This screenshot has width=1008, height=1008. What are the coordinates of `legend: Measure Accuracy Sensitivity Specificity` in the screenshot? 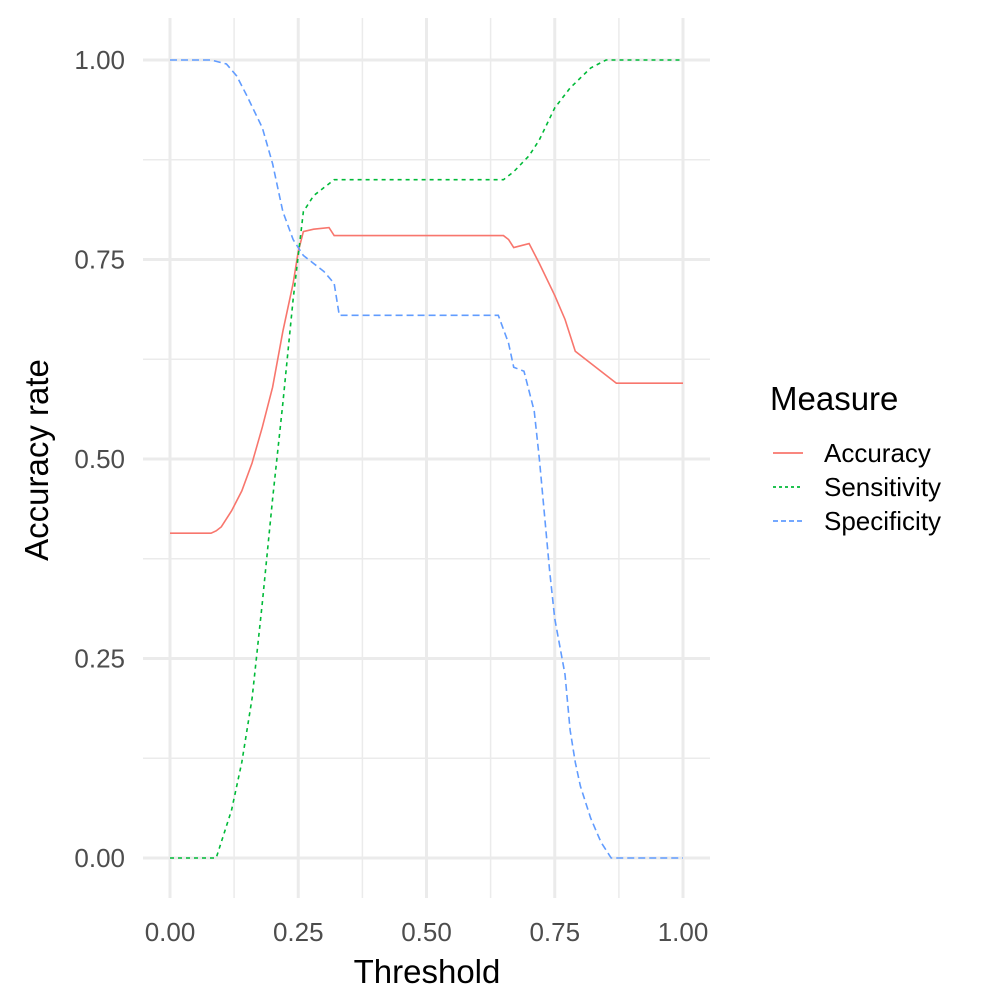 It's located at (855, 458).